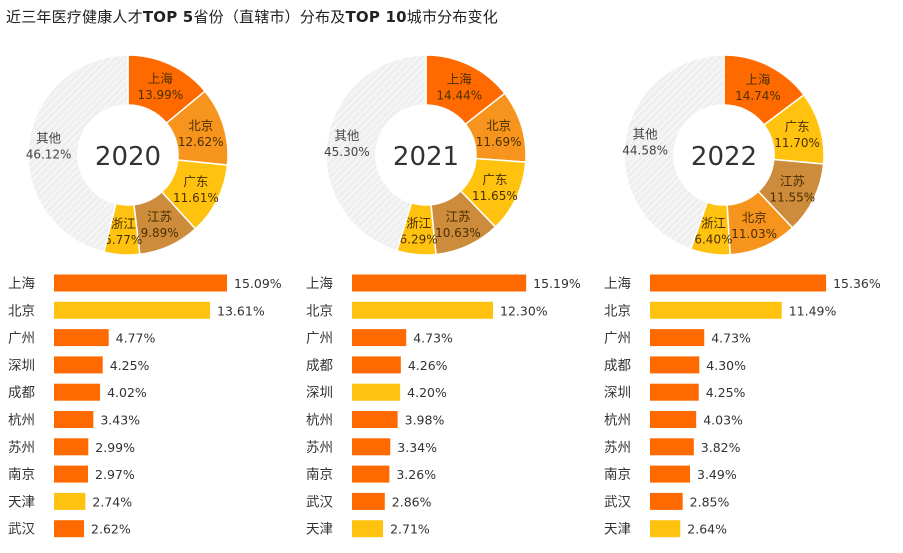  I want to click on title-bold-2: TOP 10, so click(376, 17).